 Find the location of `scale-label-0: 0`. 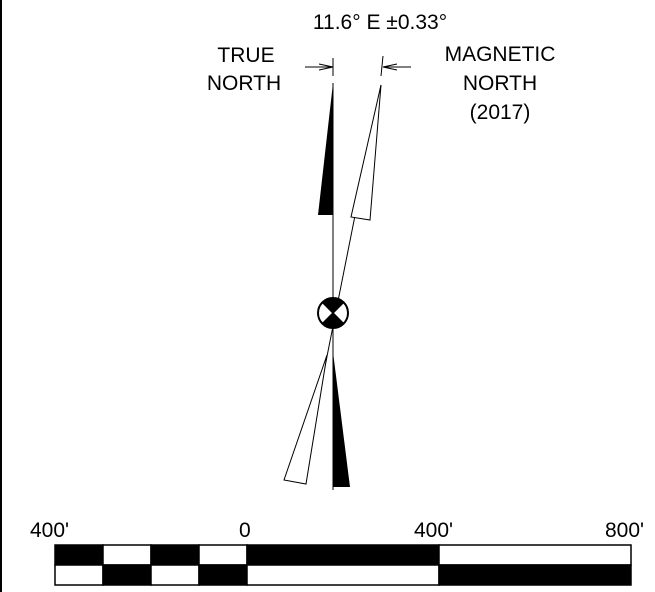

scale-label-0: 0 is located at coordinates (245, 530).